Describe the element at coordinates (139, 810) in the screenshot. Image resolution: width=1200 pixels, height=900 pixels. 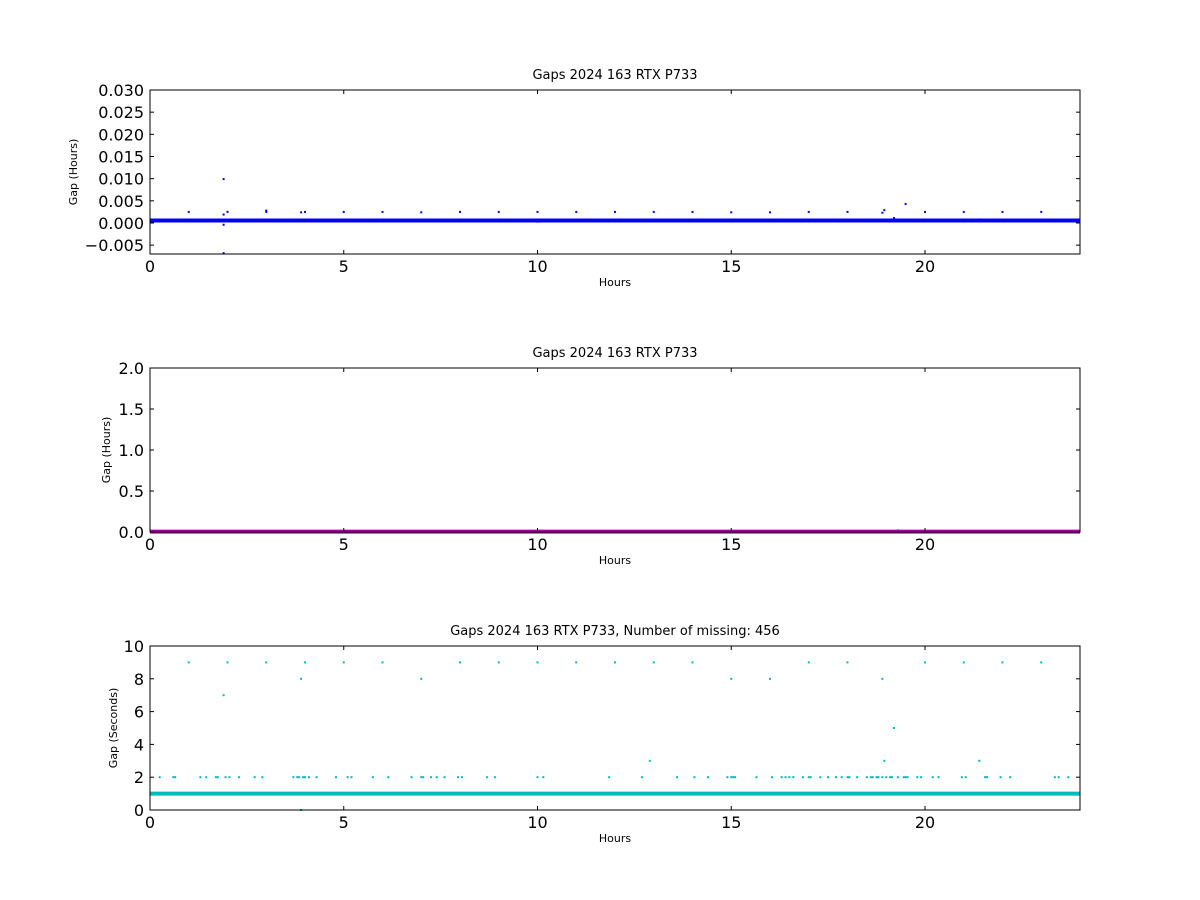
I see `y-tick-label: 0` at that location.